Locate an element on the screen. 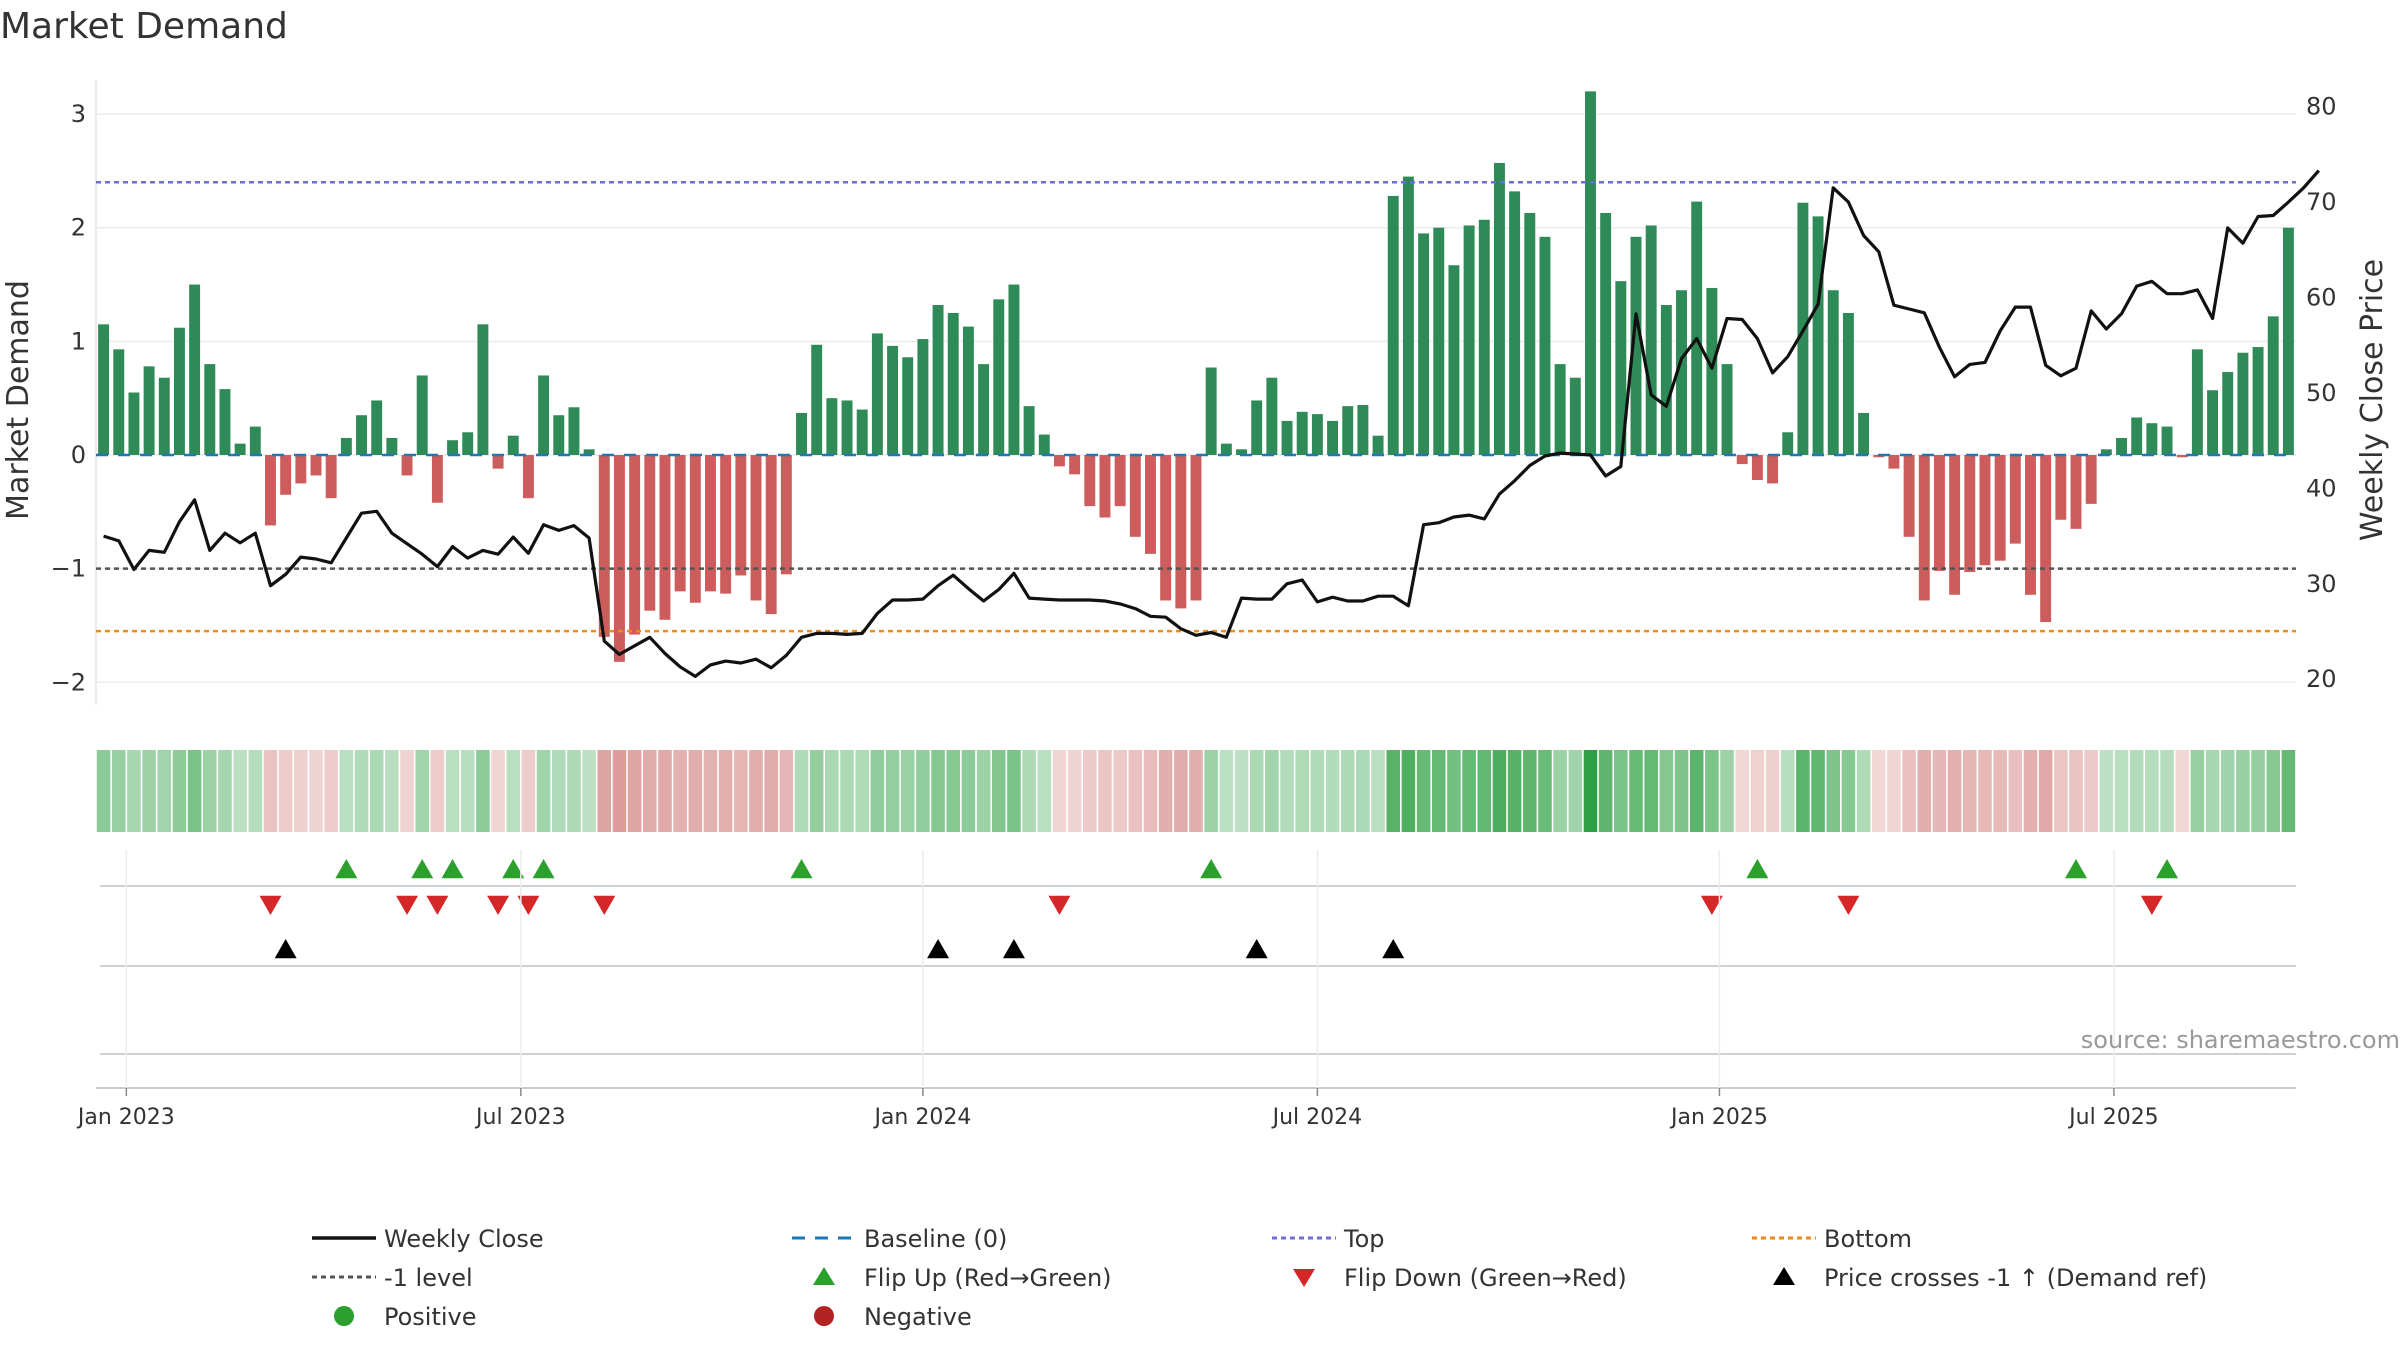 Image resolution: width=2400 pixels, height=1350 pixels. legend-swatch-circle is located at coordinates (344, 1316).